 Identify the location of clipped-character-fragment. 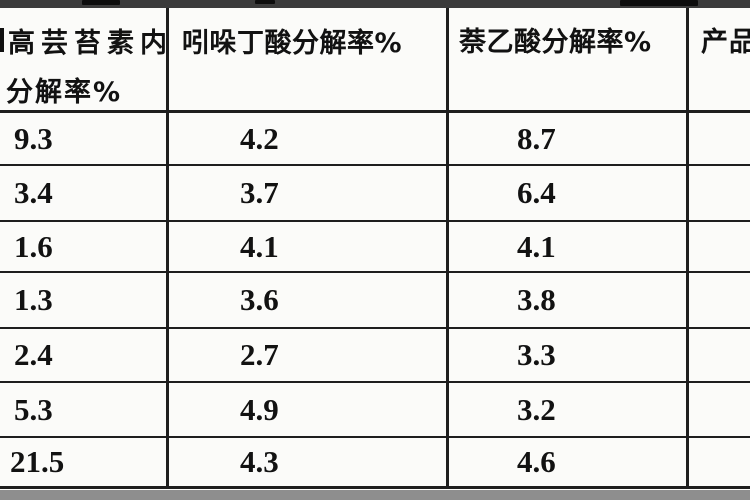
(2, 40).